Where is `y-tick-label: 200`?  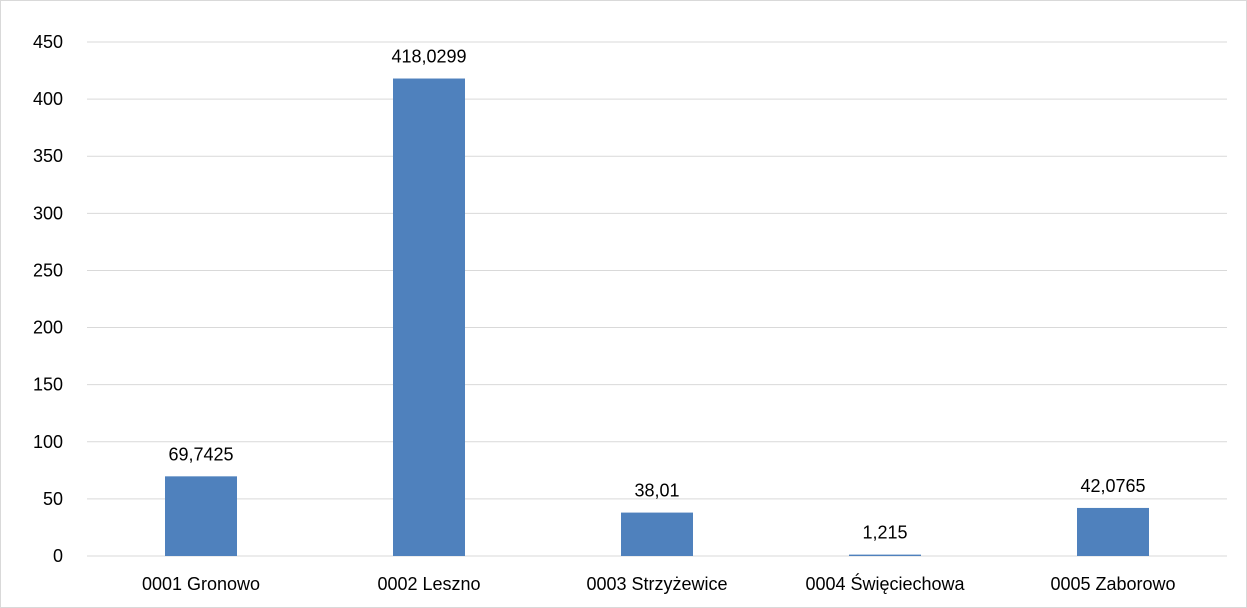 y-tick-label: 200 is located at coordinates (48, 328).